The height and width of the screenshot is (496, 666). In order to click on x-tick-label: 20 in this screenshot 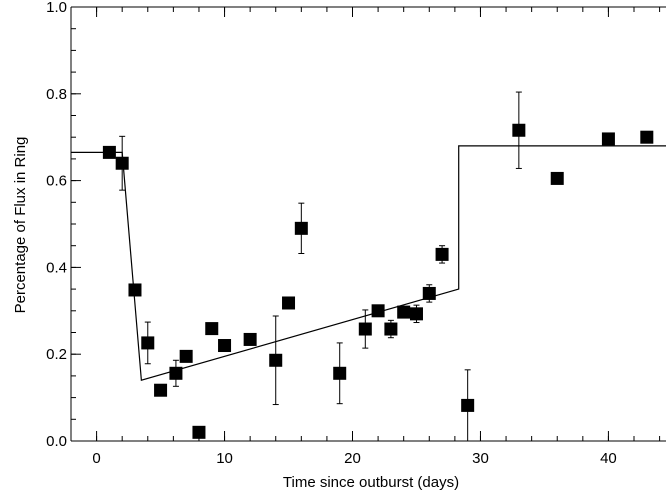, I will do `click(352, 458)`.